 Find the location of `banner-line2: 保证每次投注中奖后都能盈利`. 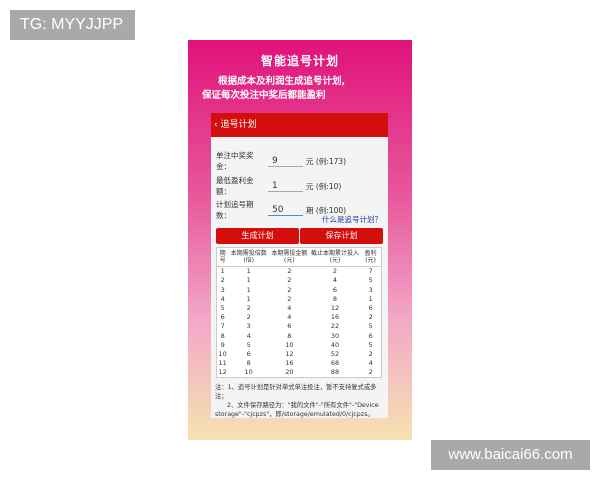

banner-line2: 保证每次投注中奖后都能盈利 is located at coordinates (264, 95).